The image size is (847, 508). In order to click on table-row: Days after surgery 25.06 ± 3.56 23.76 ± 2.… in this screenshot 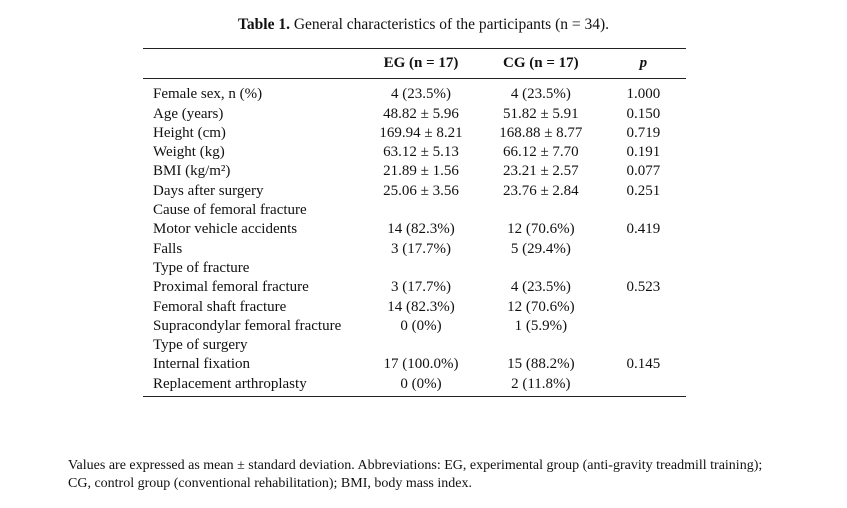, I will do `click(414, 191)`.